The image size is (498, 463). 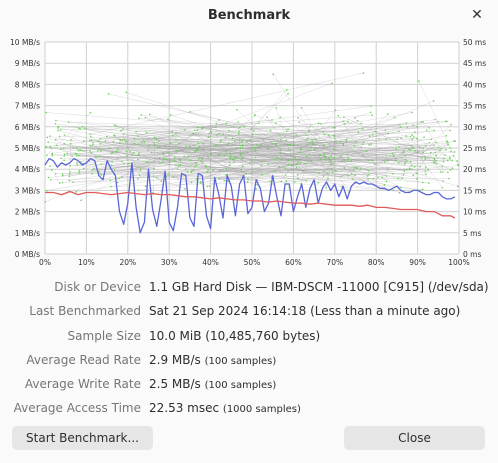 What do you see at coordinates (477, 15) in the screenshot?
I see `close-icon: ✕` at bounding box center [477, 15].